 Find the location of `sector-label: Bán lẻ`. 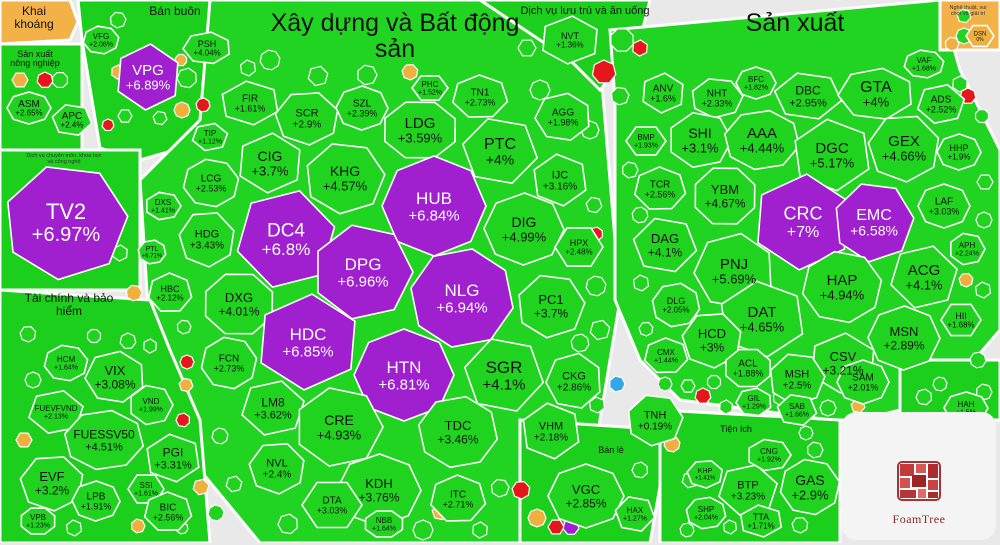

sector-label: Bán lẻ is located at coordinates (611, 450).